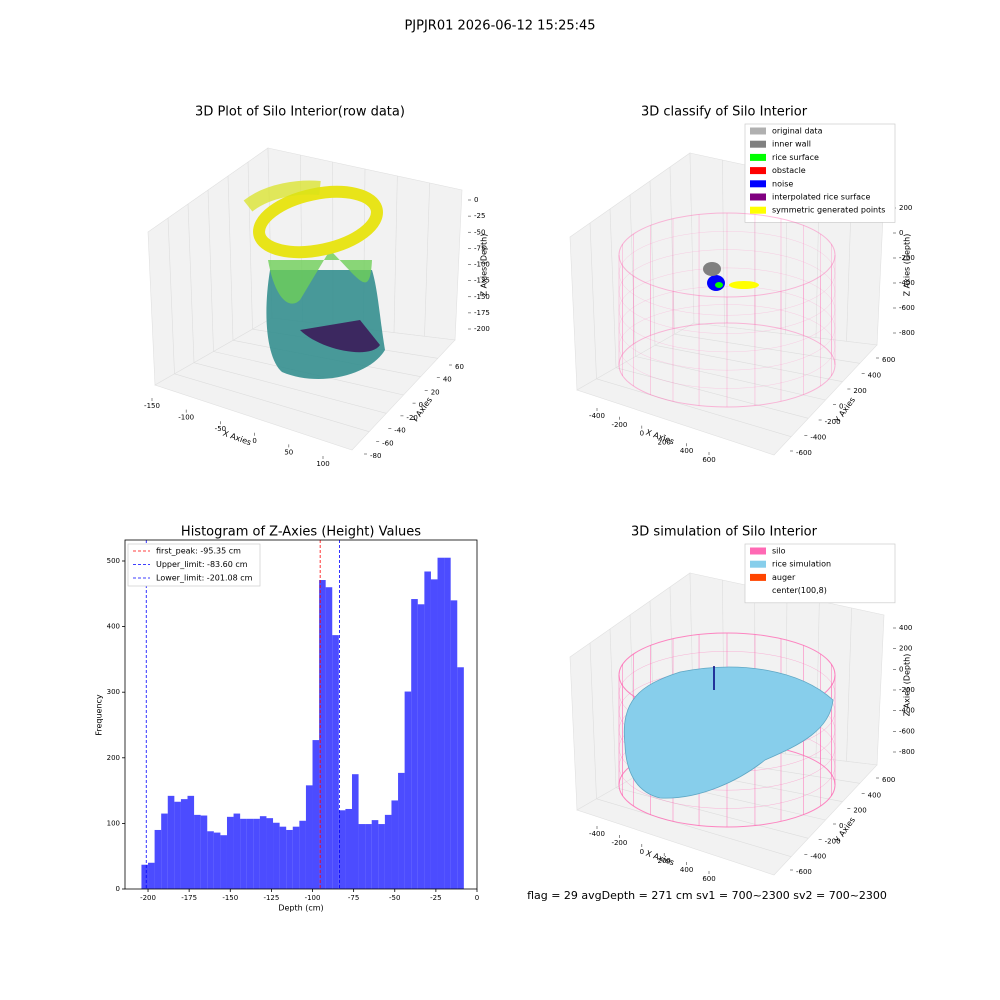  What do you see at coordinates (198, 551) in the screenshot?
I see `legend-label: first_peak: -95.35 cm` at bounding box center [198, 551].